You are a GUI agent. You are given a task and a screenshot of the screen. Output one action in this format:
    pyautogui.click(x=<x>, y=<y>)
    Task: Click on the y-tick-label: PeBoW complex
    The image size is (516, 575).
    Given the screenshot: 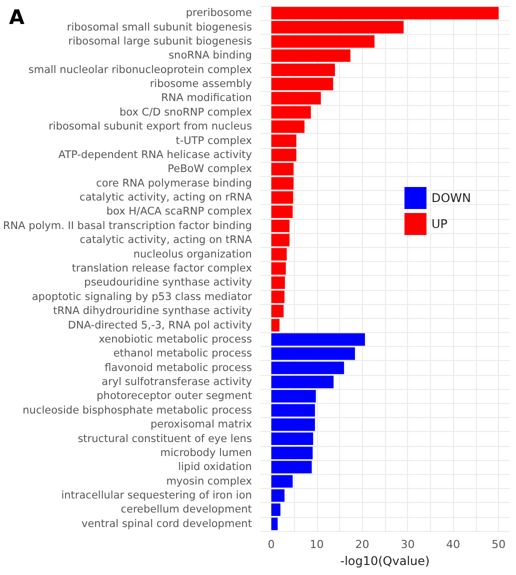 What is the action you would take?
    pyautogui.click(x=210, y=169)
    